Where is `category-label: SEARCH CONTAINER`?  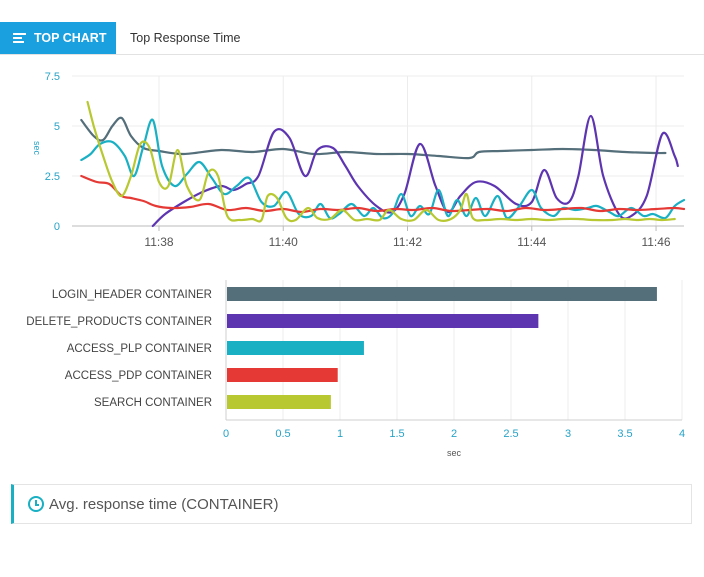
category-label: SEARCH CONTAINER is located at coordinates (153, 403).